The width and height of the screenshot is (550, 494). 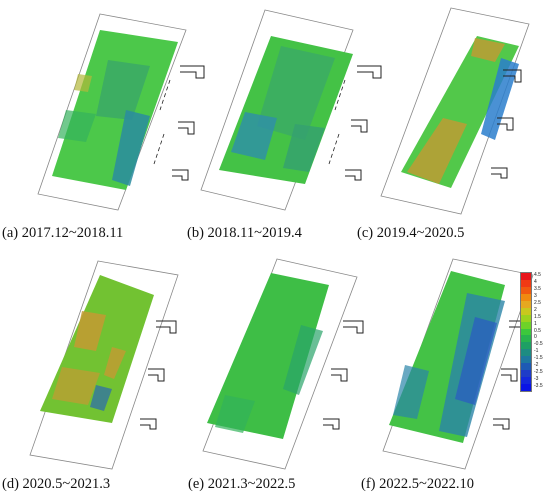 I want to click on caption-d: (d) 2020.5~2021.3, so click(x=56, y=484).